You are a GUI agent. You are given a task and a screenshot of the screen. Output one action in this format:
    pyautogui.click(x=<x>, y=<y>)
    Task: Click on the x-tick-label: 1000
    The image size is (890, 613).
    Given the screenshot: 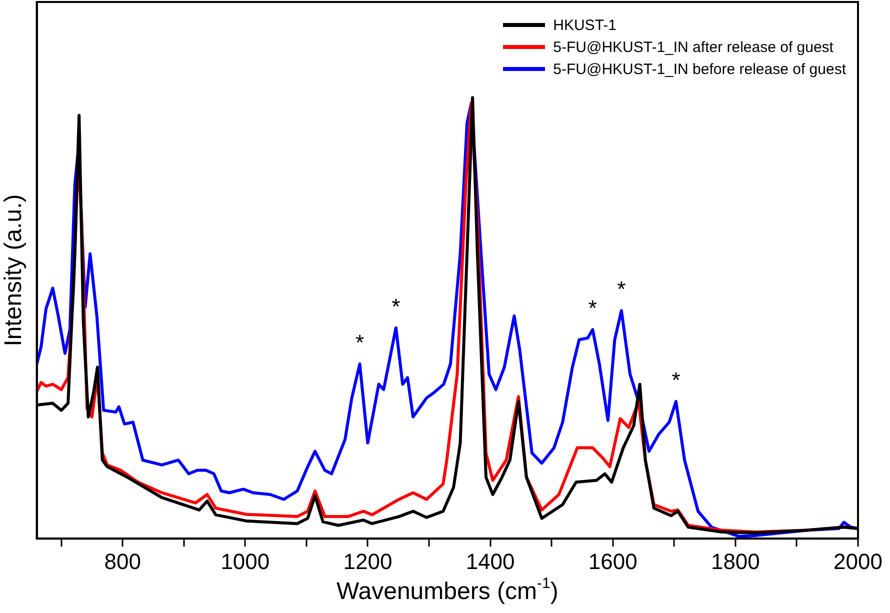 What is the action you would take?
    pyautogui.click(x=245, y=561)
    